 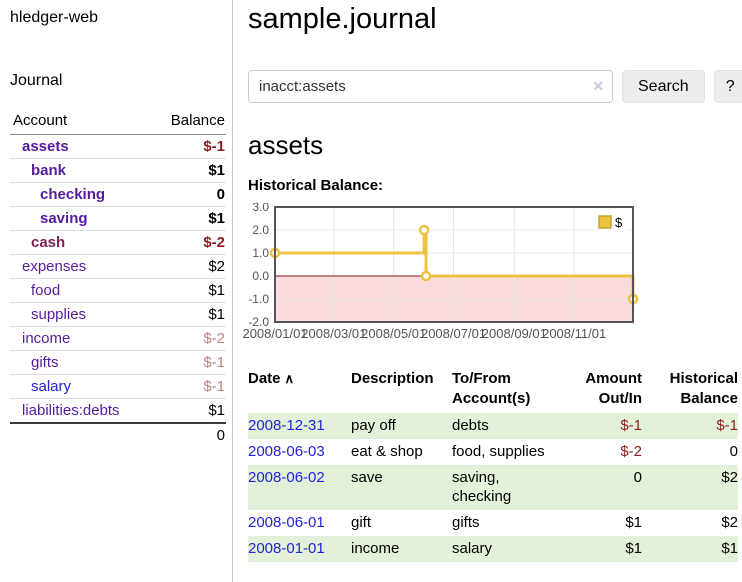 I want to click on transaction-date-link: 2008-06-03, so click(x=286, y=451).